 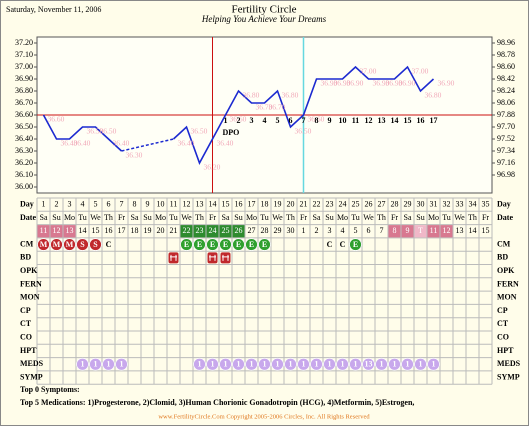 What do you see at coordinates (420, 230) in the screenshot?
I see `date: T` at bounding box center [420, 230].